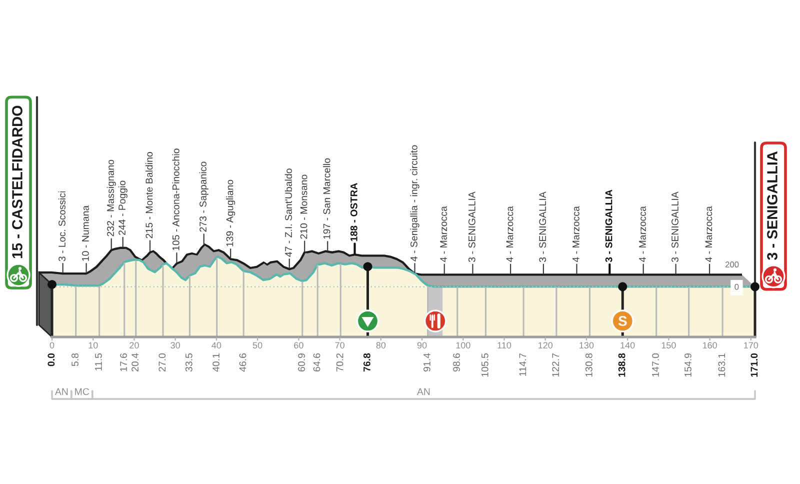 Image resolution: width=800 pixels, height=484 pixels. I want to click on annotation: 232 - Massignano, so click(111, 198).